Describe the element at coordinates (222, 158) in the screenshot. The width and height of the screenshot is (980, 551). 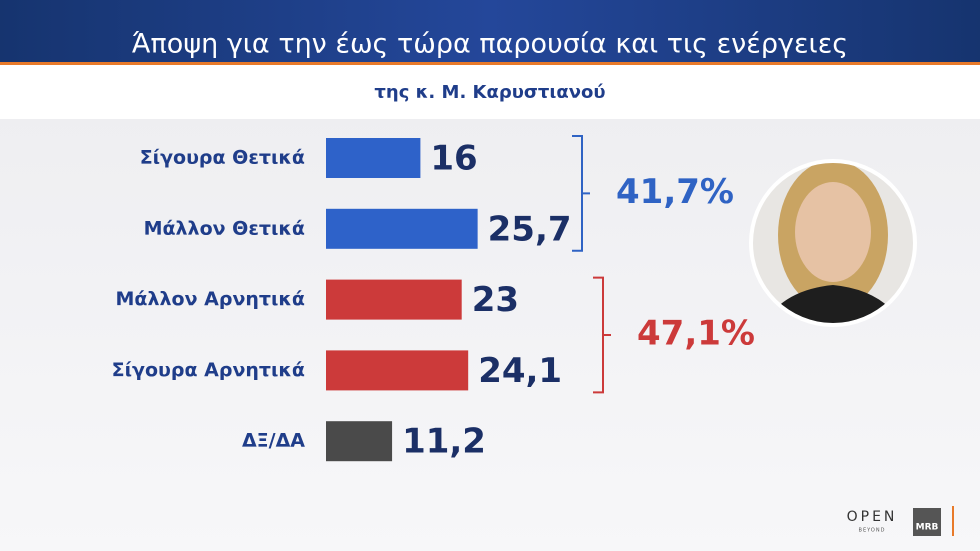
I see `category-label: Σίγουρα Θετικά` at that location.